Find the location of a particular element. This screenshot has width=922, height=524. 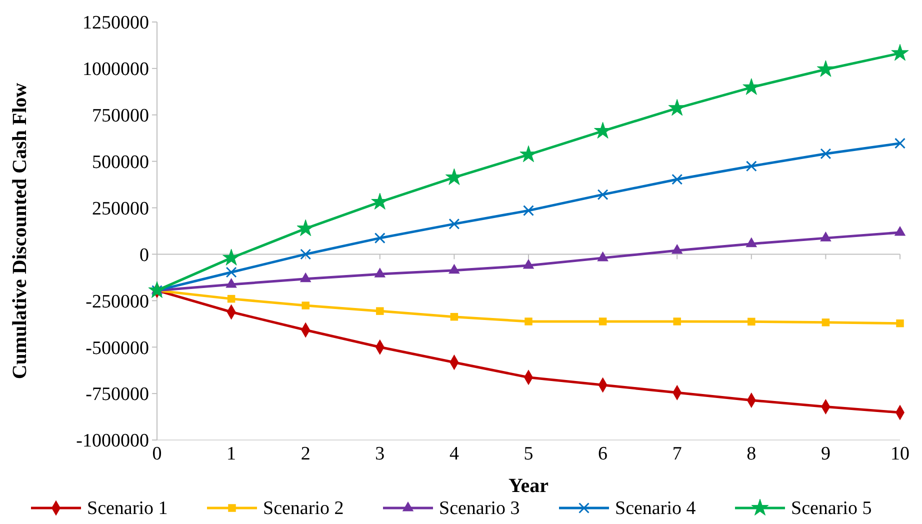

y-tick-label: 500000 is located at coordinates (120, 162).